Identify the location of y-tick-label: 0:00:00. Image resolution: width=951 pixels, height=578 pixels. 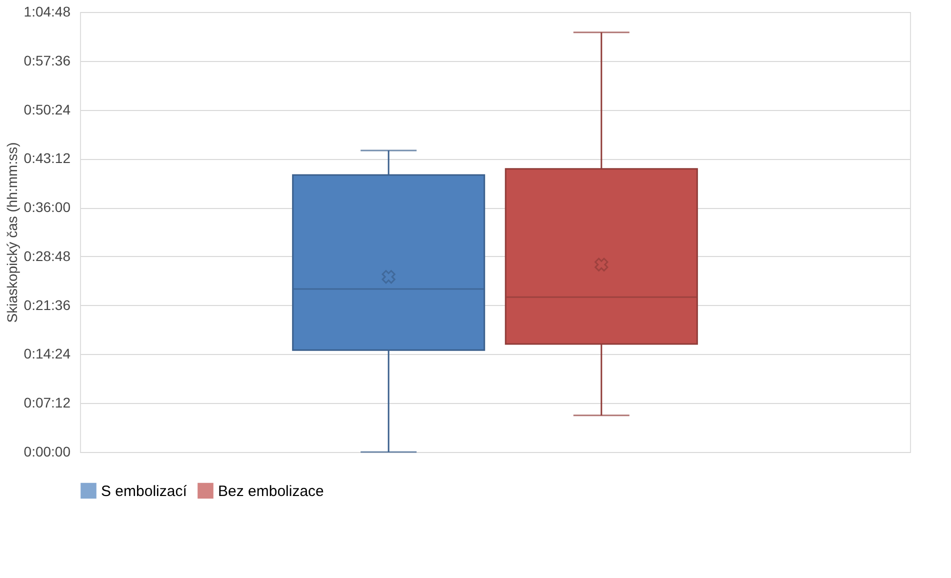
(47, 452).